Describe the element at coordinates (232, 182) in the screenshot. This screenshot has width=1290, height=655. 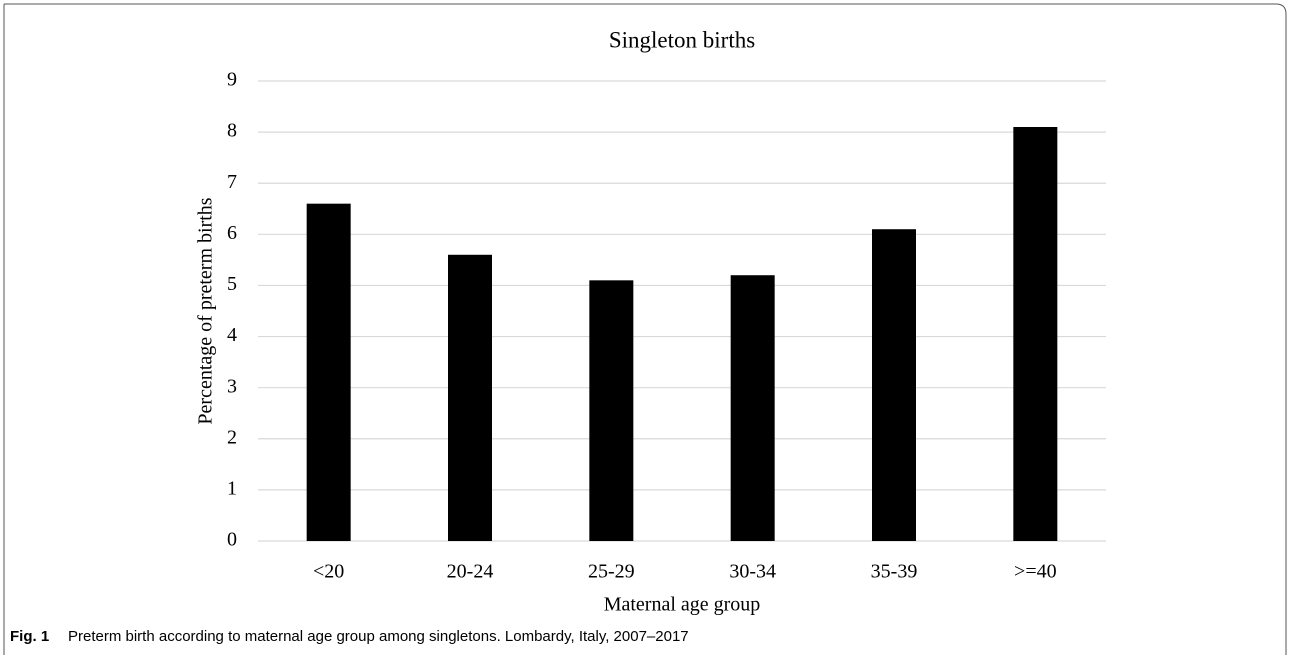
I see `y-tick-label: 7` at that location.